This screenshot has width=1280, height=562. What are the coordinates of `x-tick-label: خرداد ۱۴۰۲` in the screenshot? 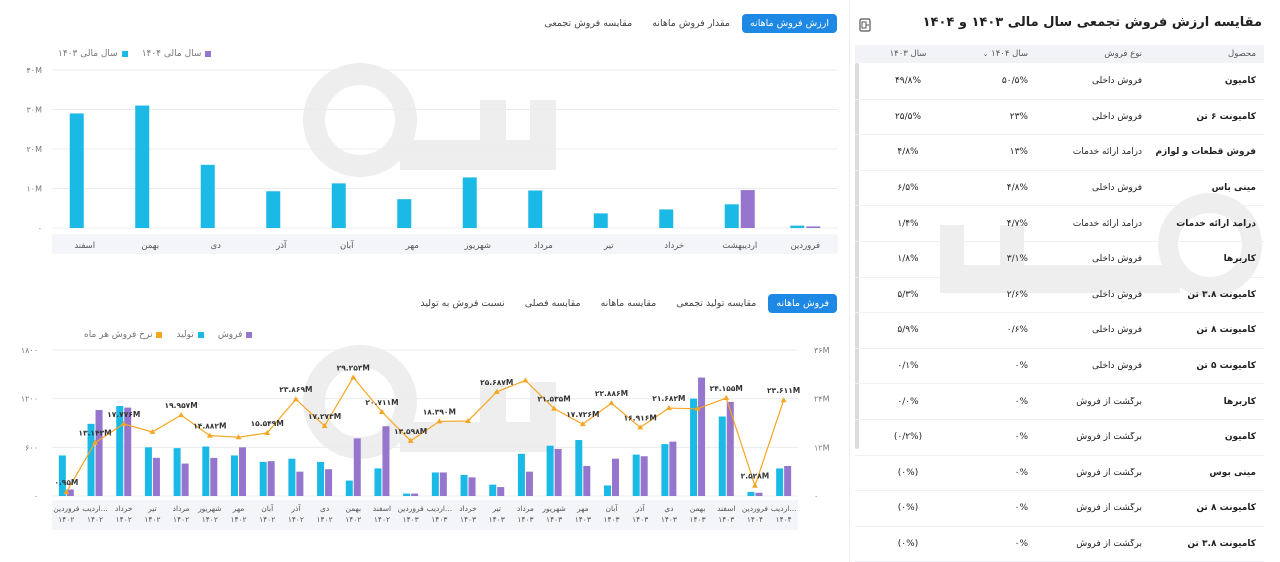 It's located at (124, 514).